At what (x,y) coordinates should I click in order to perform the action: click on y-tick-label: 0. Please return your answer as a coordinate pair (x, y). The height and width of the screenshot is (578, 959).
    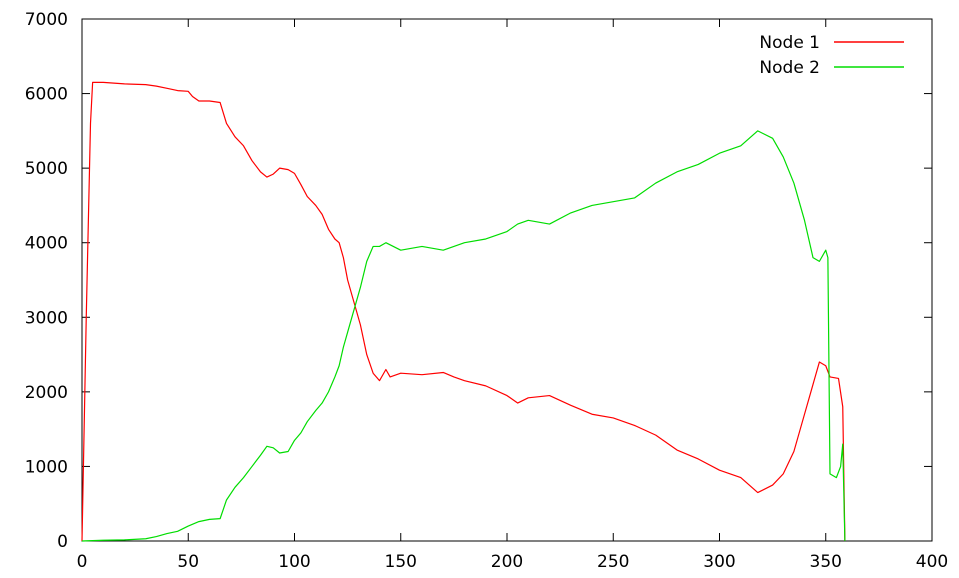
    Looking at the image, I should click on (62, 542).